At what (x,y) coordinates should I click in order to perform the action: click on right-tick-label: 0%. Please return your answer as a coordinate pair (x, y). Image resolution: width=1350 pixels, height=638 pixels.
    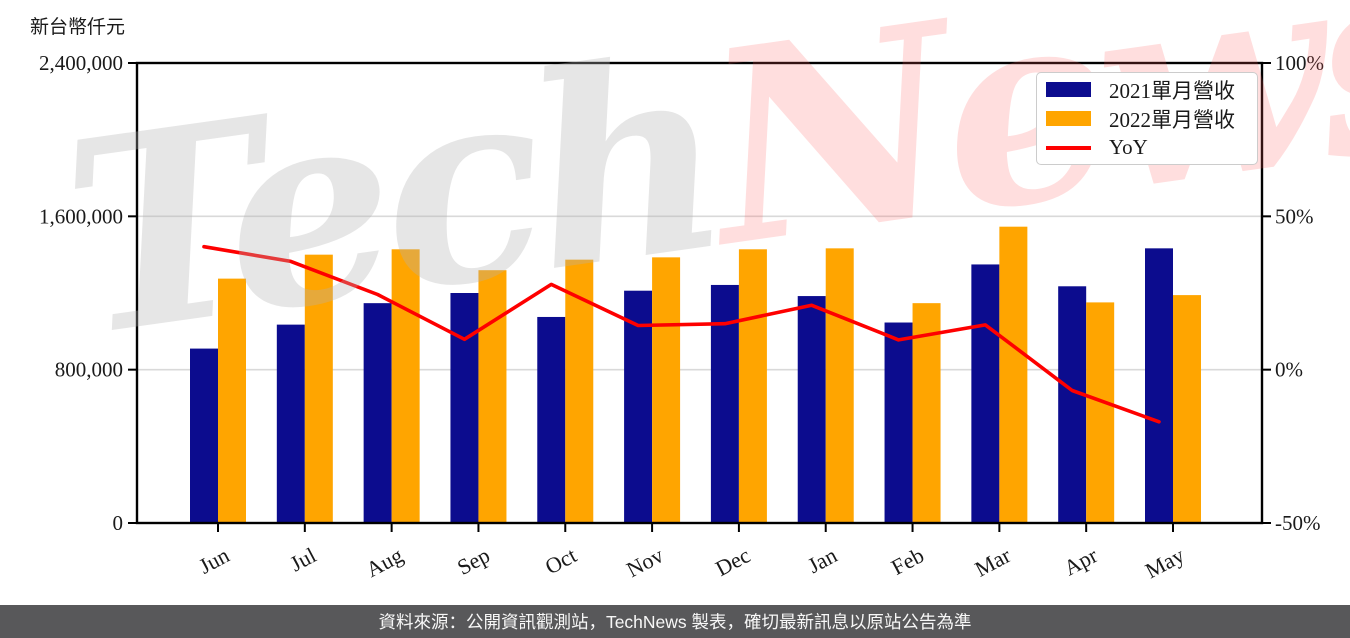
    Looking at the image, I should click on (1289, 370).